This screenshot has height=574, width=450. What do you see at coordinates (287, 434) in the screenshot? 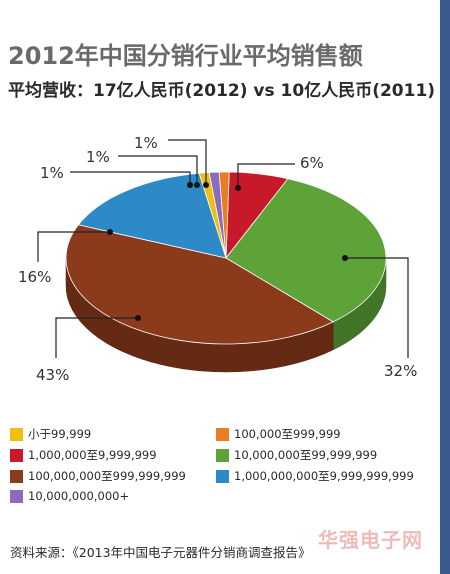
I see `legend-label-1: 100,000至999,999` at bounding box center [287, 434].